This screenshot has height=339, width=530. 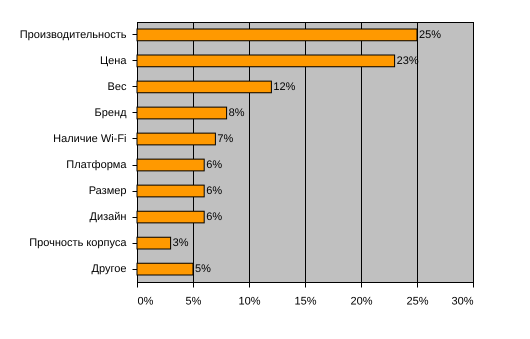 I want to click on y-tick-label: Бренд, so click(x=111, y=112).